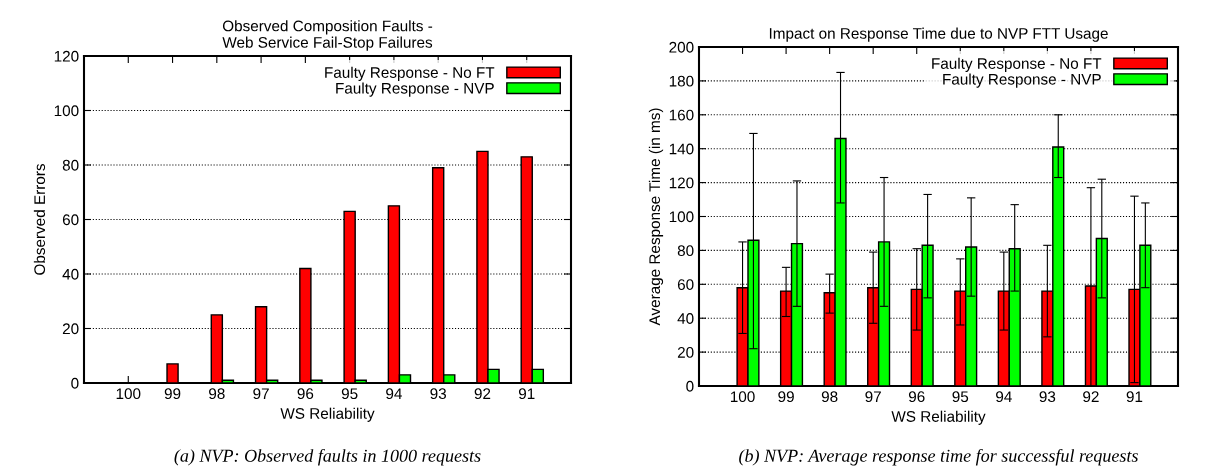 This screenshot has height=475, width=1217. Describe the element at coordinates (938, 457) in the screenshot. I see `text: (b) NVP: Average response time for successful requests` at that location.